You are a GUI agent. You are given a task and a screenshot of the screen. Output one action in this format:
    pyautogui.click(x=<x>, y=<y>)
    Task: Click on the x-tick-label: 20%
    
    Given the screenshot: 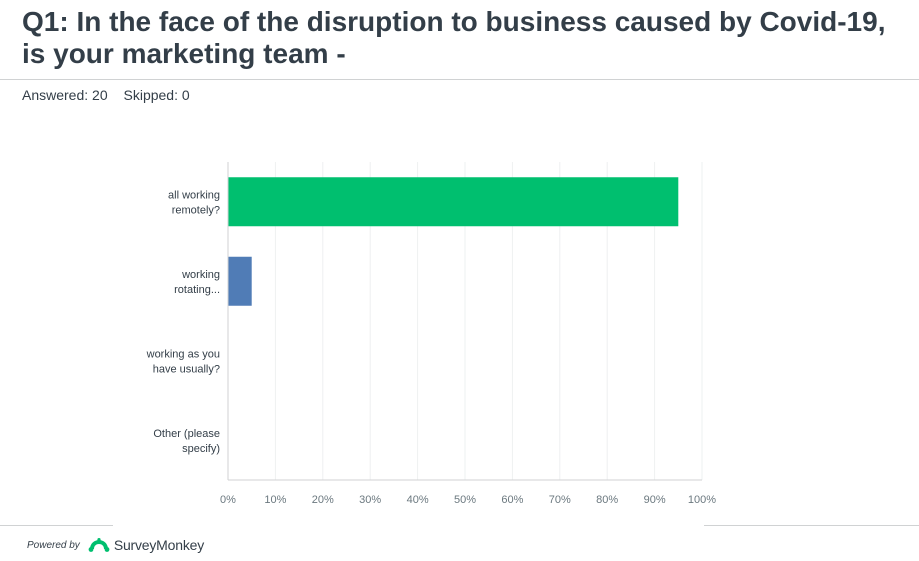 What is the action you would take?
    pyautogui.click(x=323, y=500)
    